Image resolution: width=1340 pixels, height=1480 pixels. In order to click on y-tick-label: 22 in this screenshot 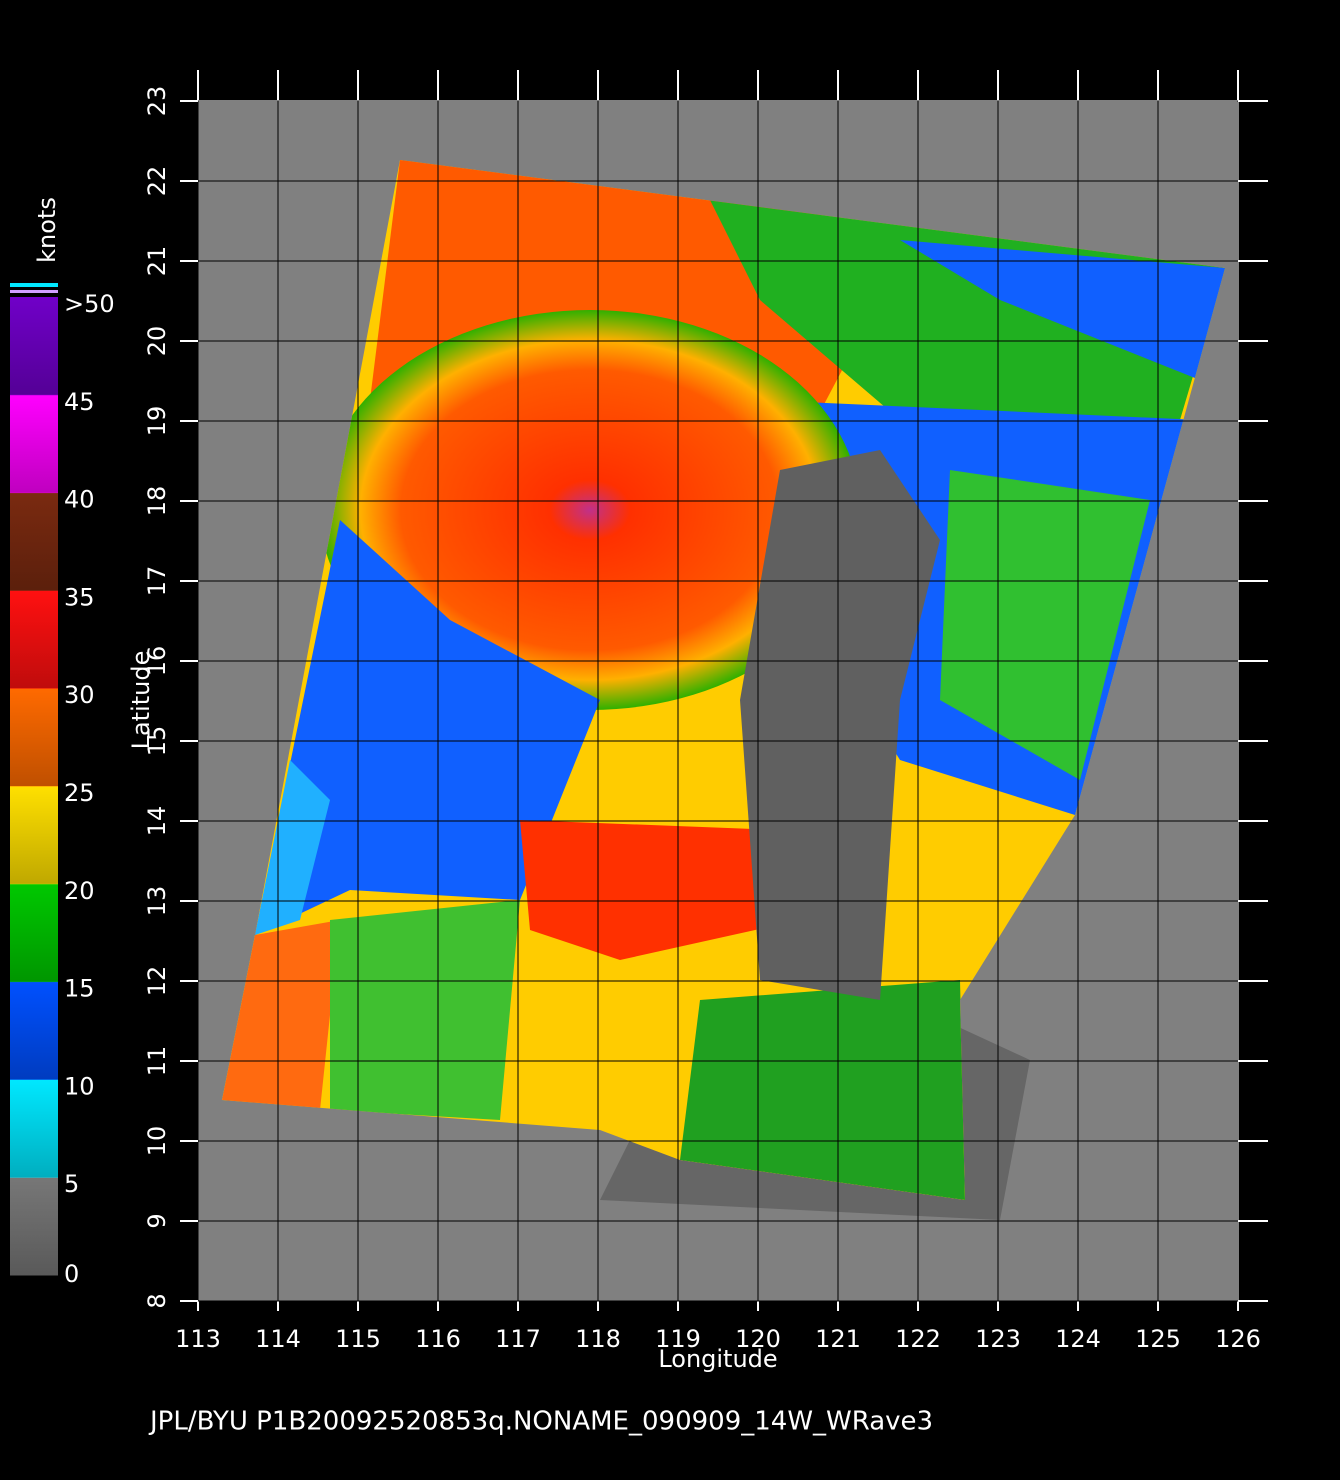, I will do `click(157, 181)`.